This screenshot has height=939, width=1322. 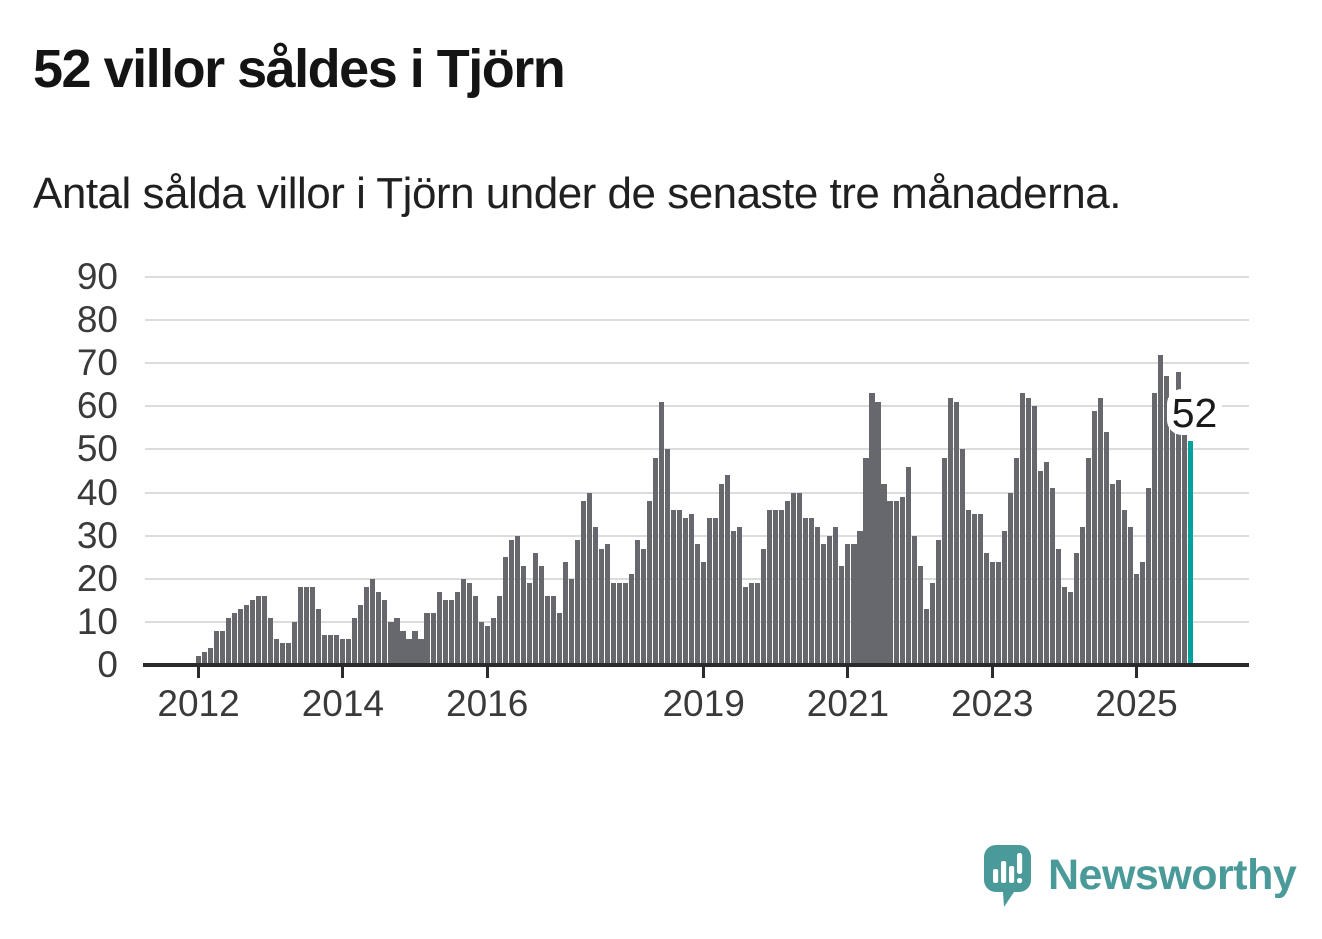 I want to click on x-axis-tick-label: 2021, so click(x=848, y=703).